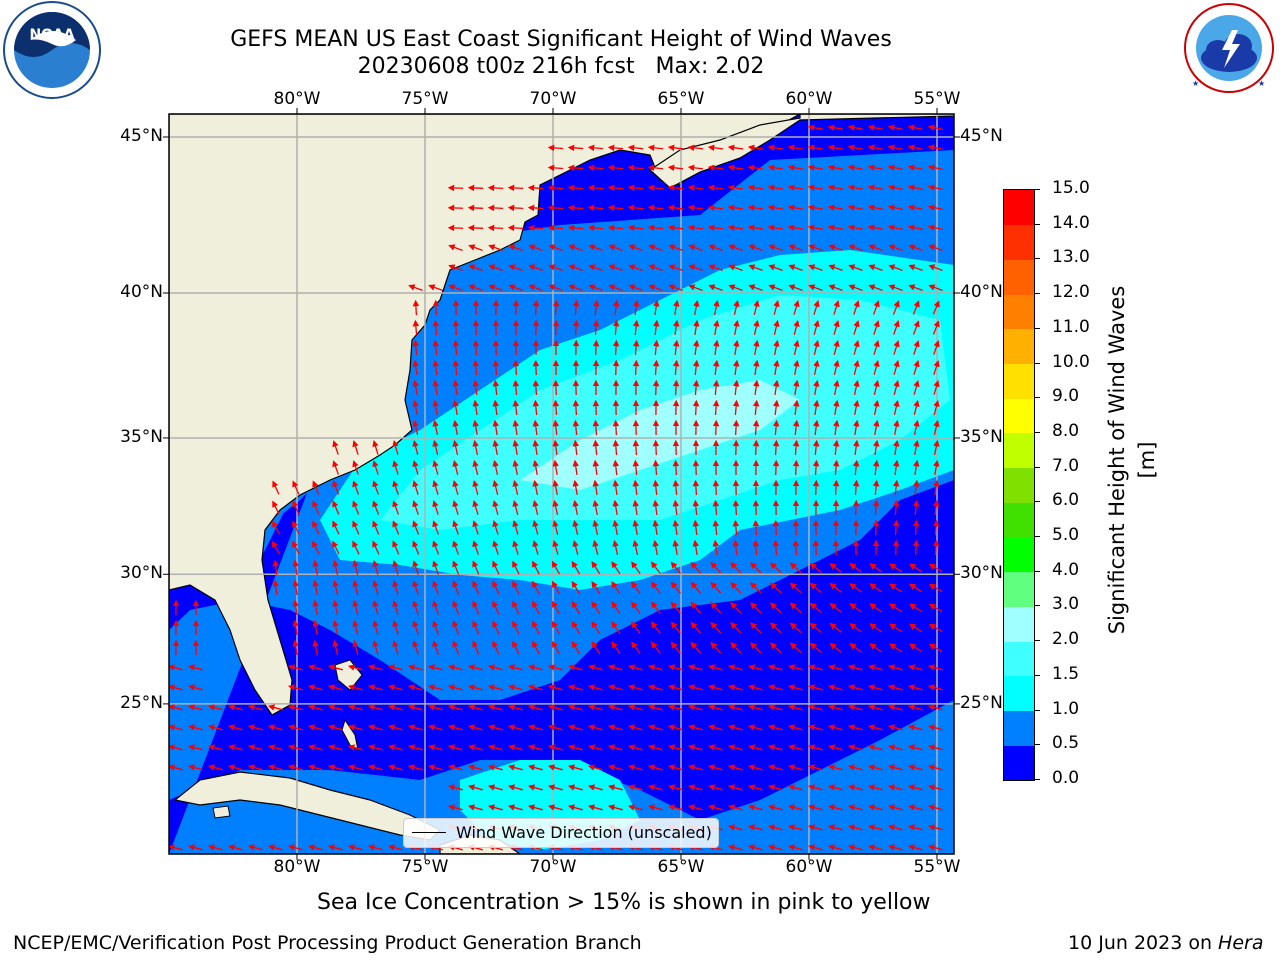 This screenshot has width=1280, height=960. What do you see at coordinates (425, 99) in the screenshot?
I see `lon-label-top: 75°W` at bounding box center [425, 99].